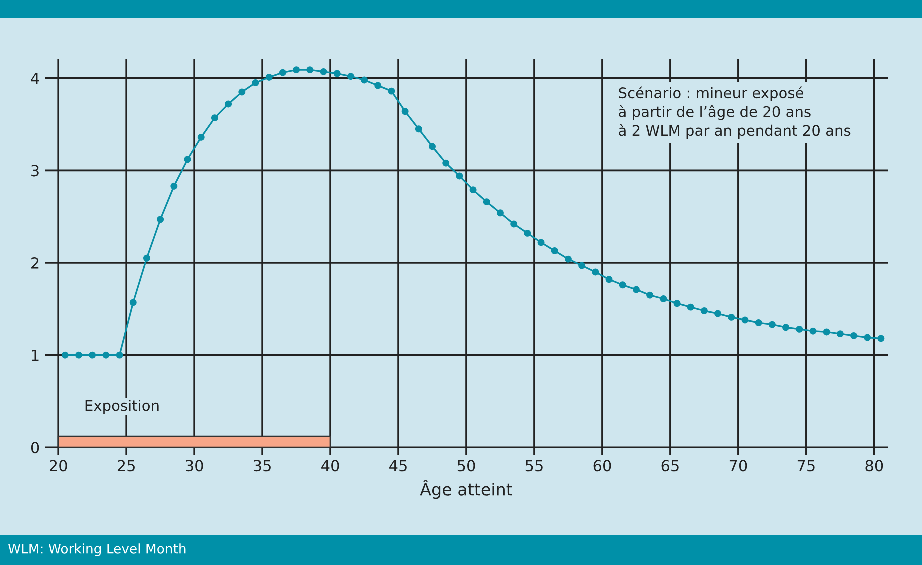  I want to click on y-tick-label: 1, so click(35, 356).